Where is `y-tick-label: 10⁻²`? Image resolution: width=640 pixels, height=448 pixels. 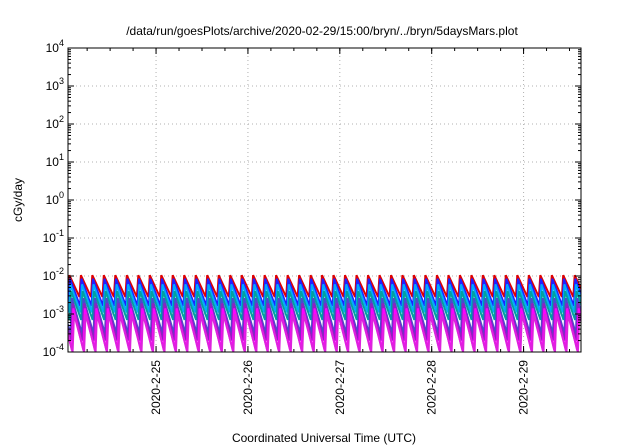 y-tick-label: 10⁻² is located at coordinates (53, 274).